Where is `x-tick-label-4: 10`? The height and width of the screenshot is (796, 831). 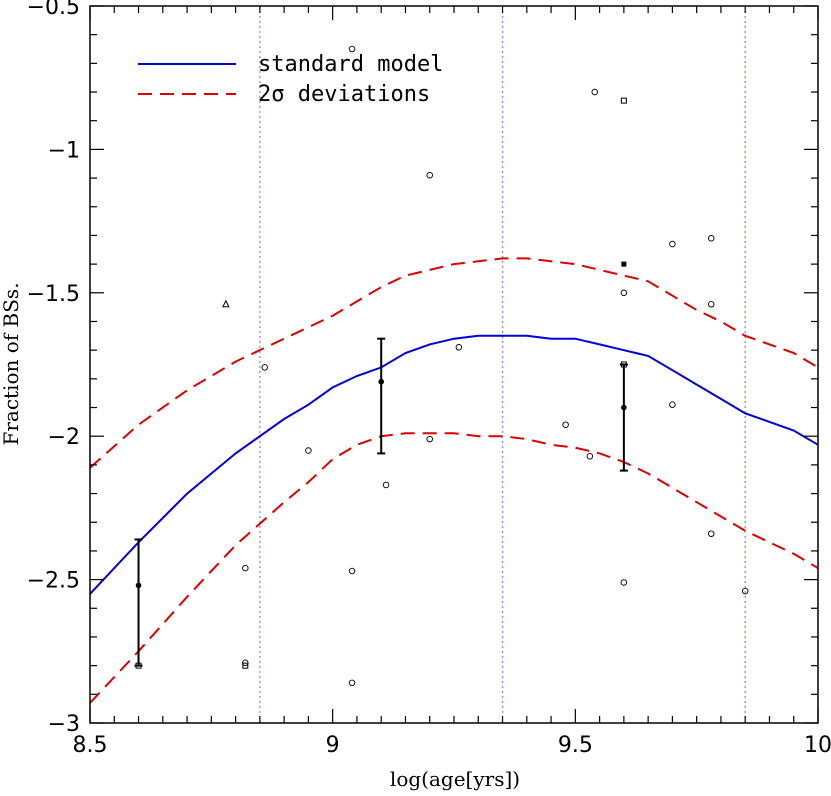 x-tick-label-4: 10 is located at coordinates (817, 745).